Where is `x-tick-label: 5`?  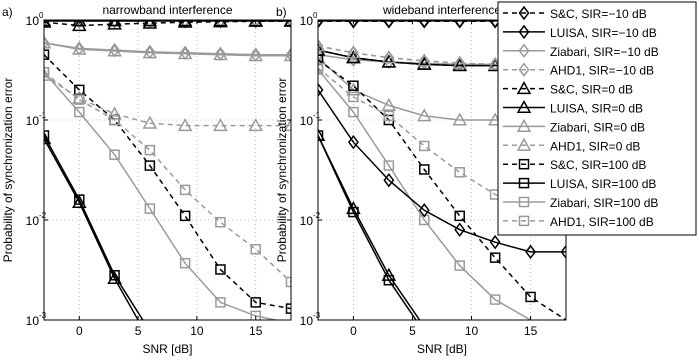 x-tick-label: 5 is located at coordinates (138, 331).